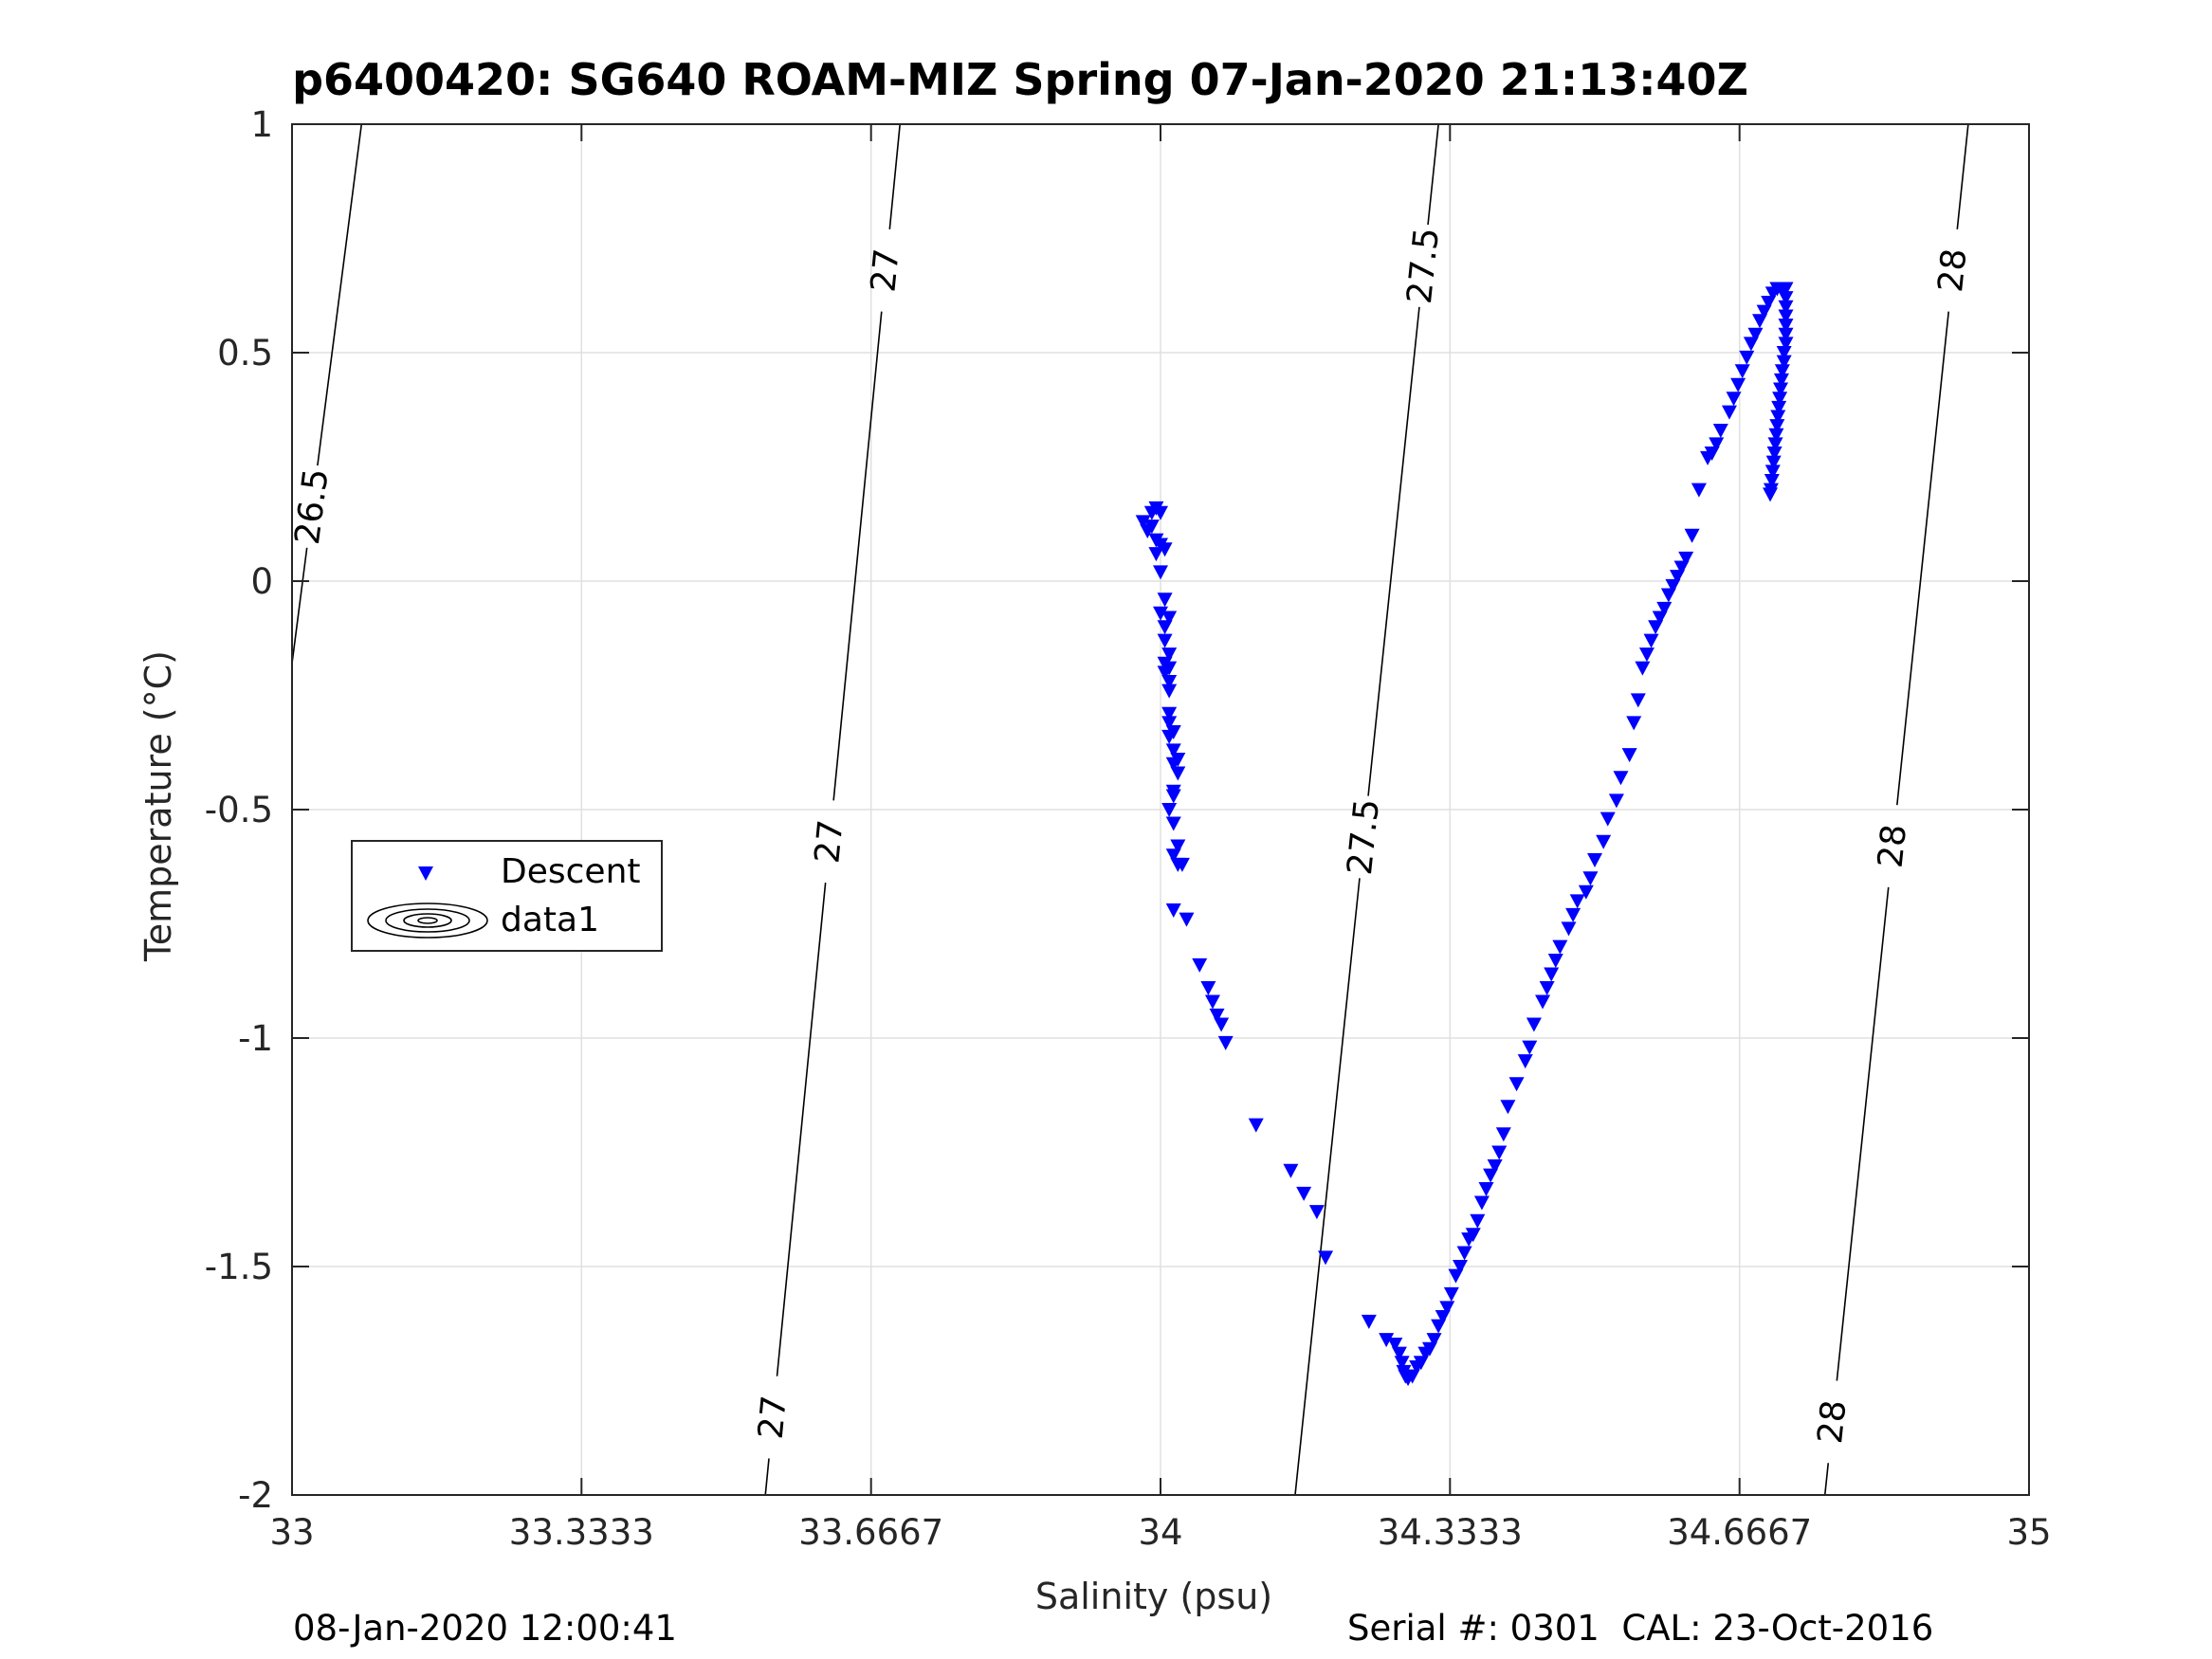  What do you see at coordinates (239, 1267) in the screenshot?
I see `y-tick-label: -1.5` at bounding box center [239, 1267].